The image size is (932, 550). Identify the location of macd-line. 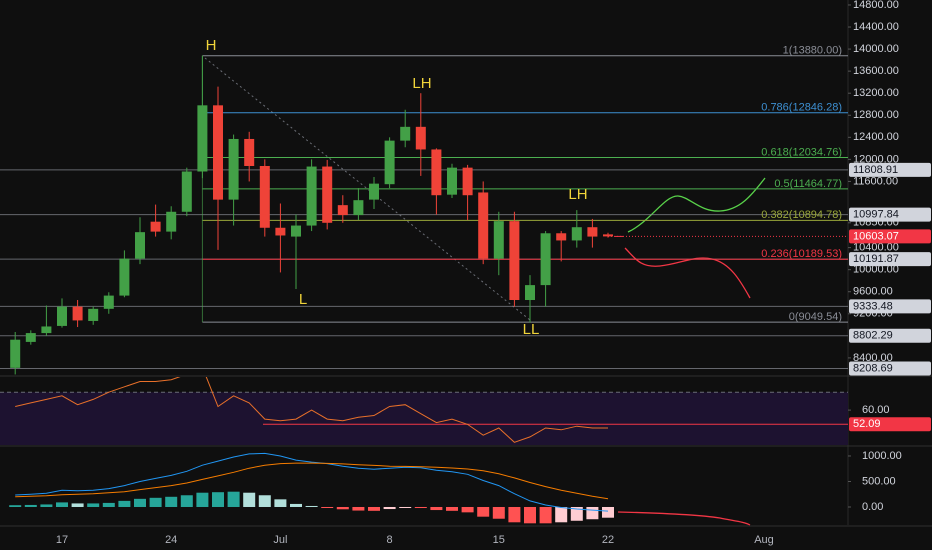
(312, 482).